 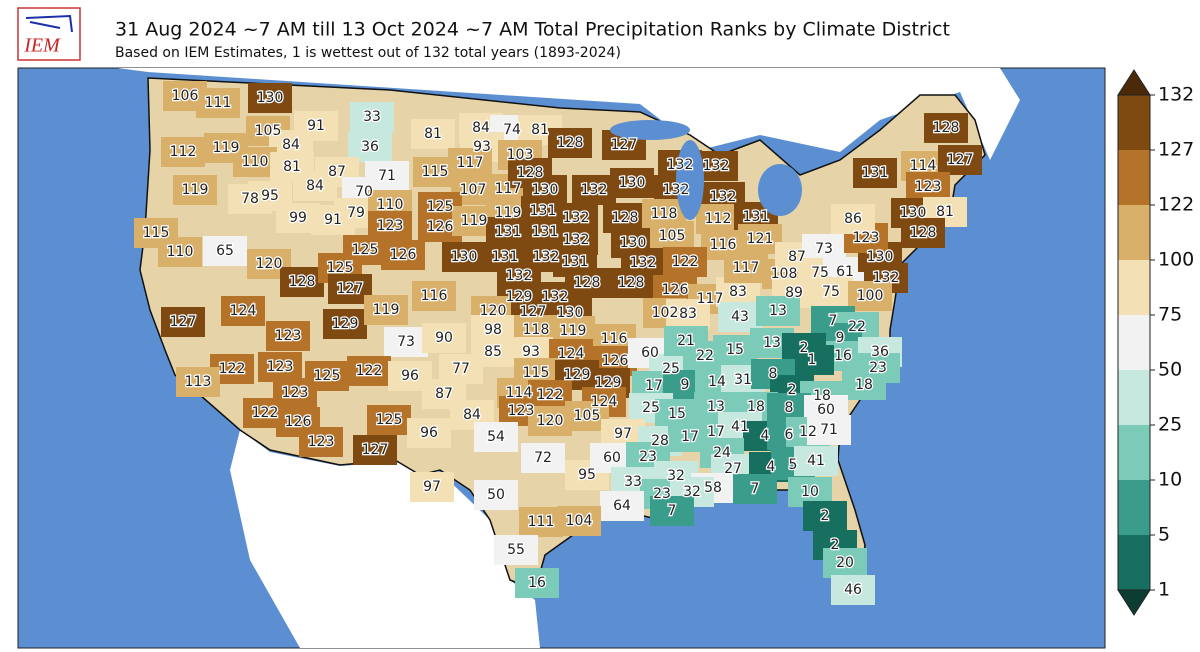 I want to click on district-label: 65, so click(x=225, y=251).